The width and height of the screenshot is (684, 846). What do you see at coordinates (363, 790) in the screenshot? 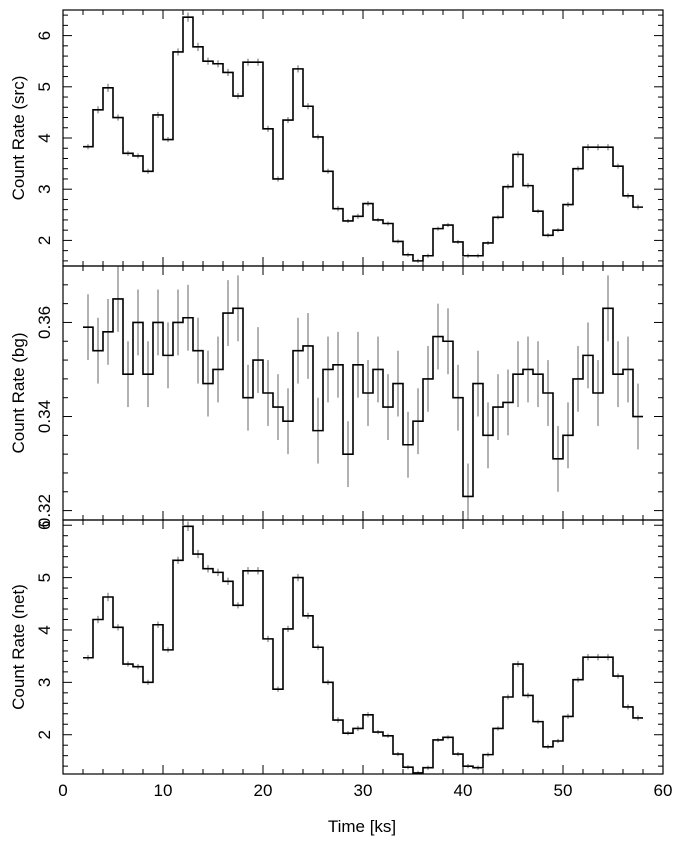
I see `x-tick-label: 30` at bounding box center [363, 790].